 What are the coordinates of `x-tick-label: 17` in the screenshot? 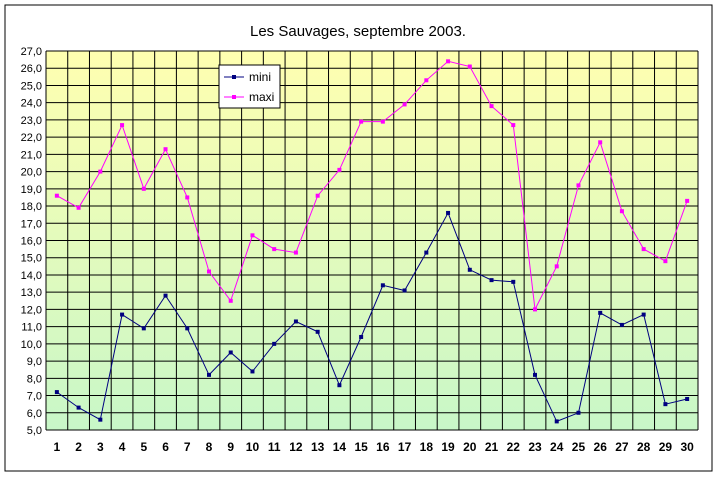 It's located at (405, 447).